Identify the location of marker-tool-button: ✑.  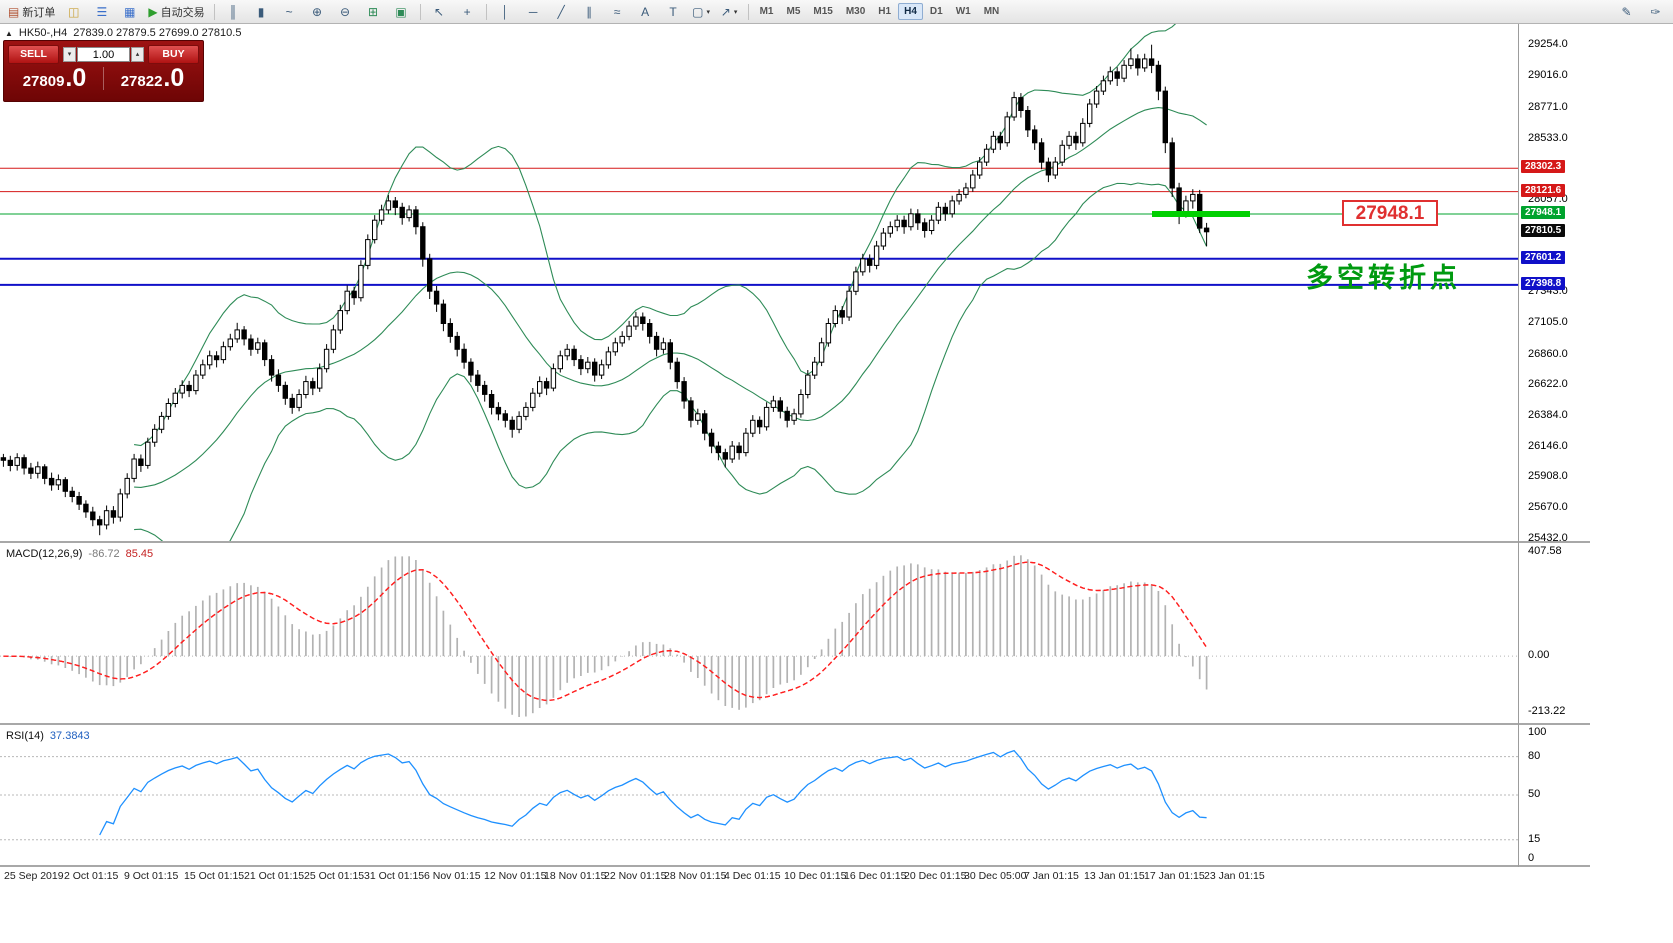
(1655, 11).